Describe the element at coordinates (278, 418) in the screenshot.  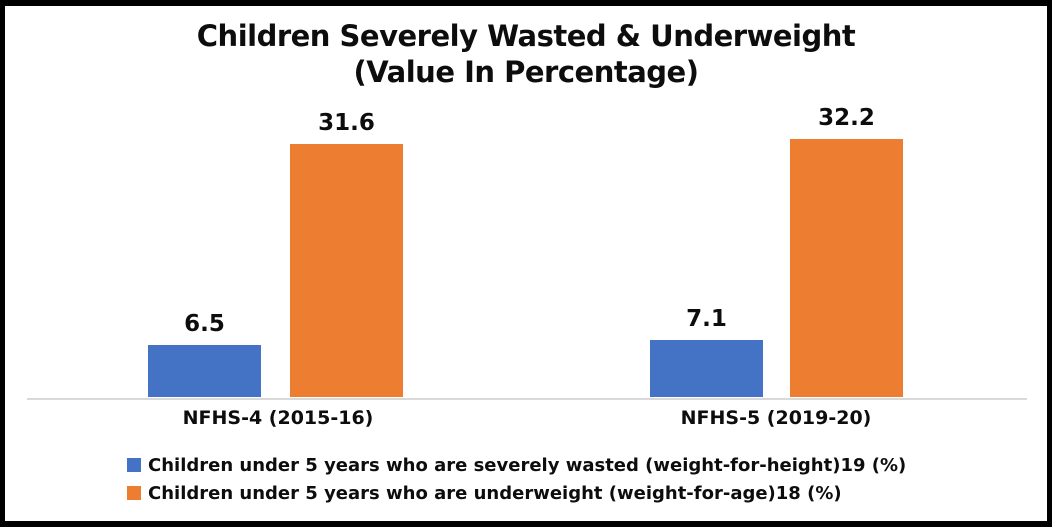
I see `x-axis-label-nfhs4: NFHS-4 (2015-16)` at that location.